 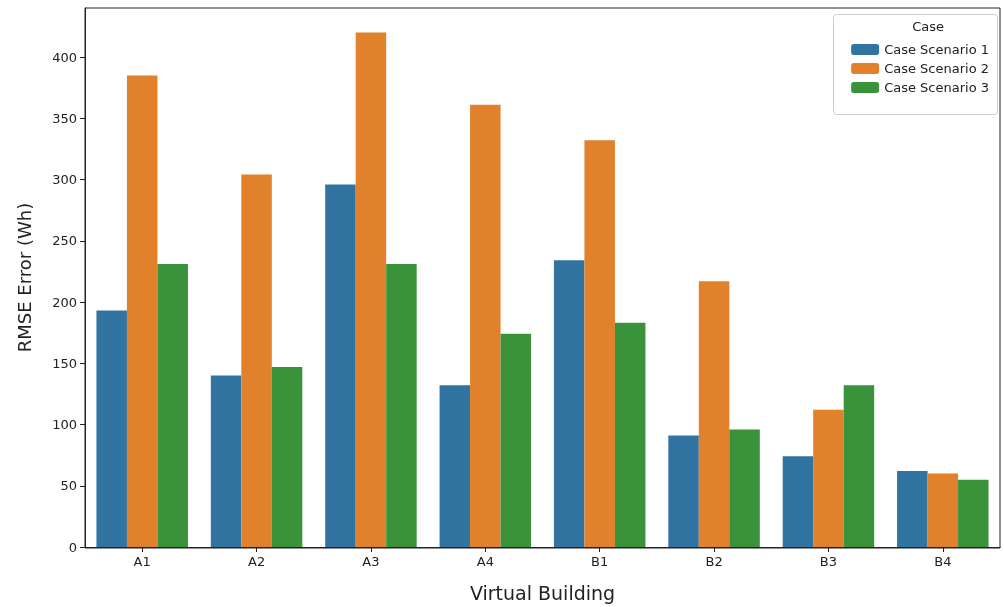 What do you see at coordinates (64, 57) in the screenshot?
I see `y-tick-label: 400` at bounding box center [64, 57].